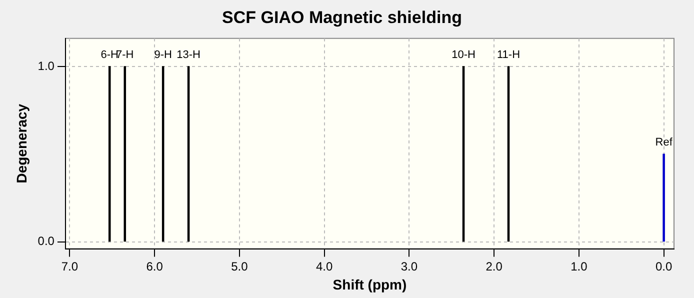 This screenshot has height=298, width=694. Describe the element at coordinates (663, 266) in the screenshot. I see `x-tick-label: 0.0` at that location.